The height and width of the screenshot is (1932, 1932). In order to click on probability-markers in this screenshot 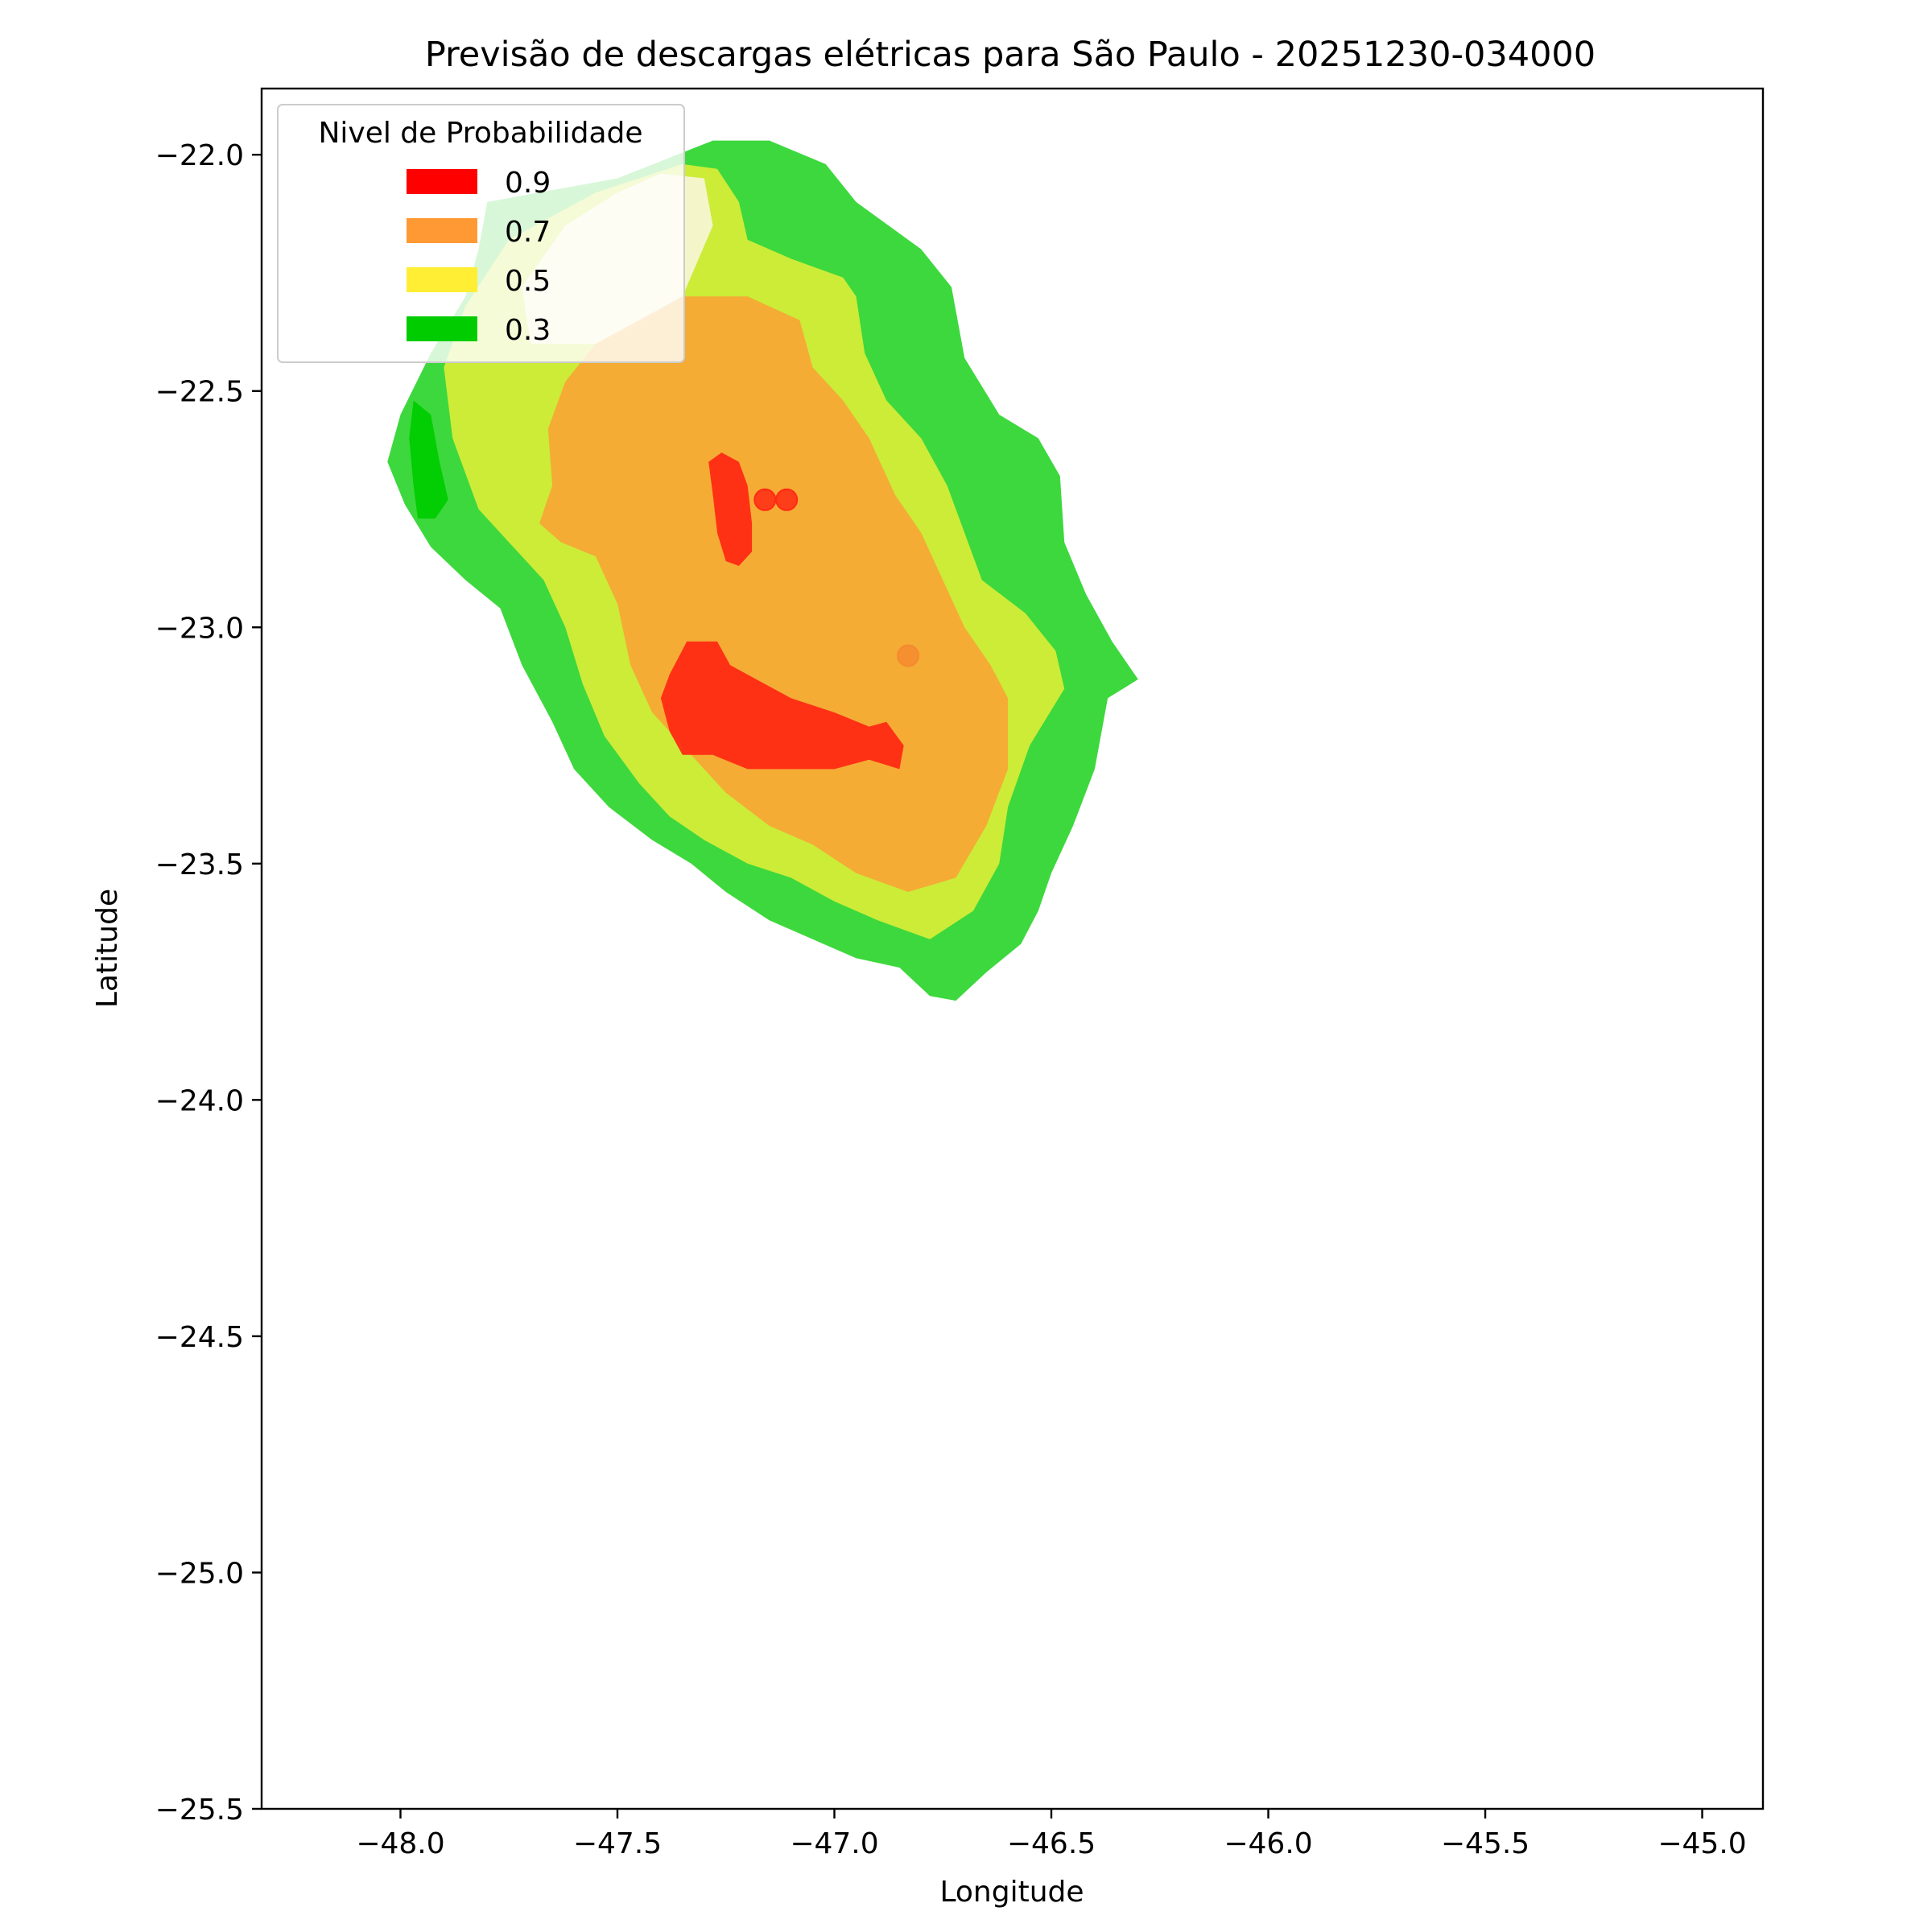, I will do `click(836, 577)`.